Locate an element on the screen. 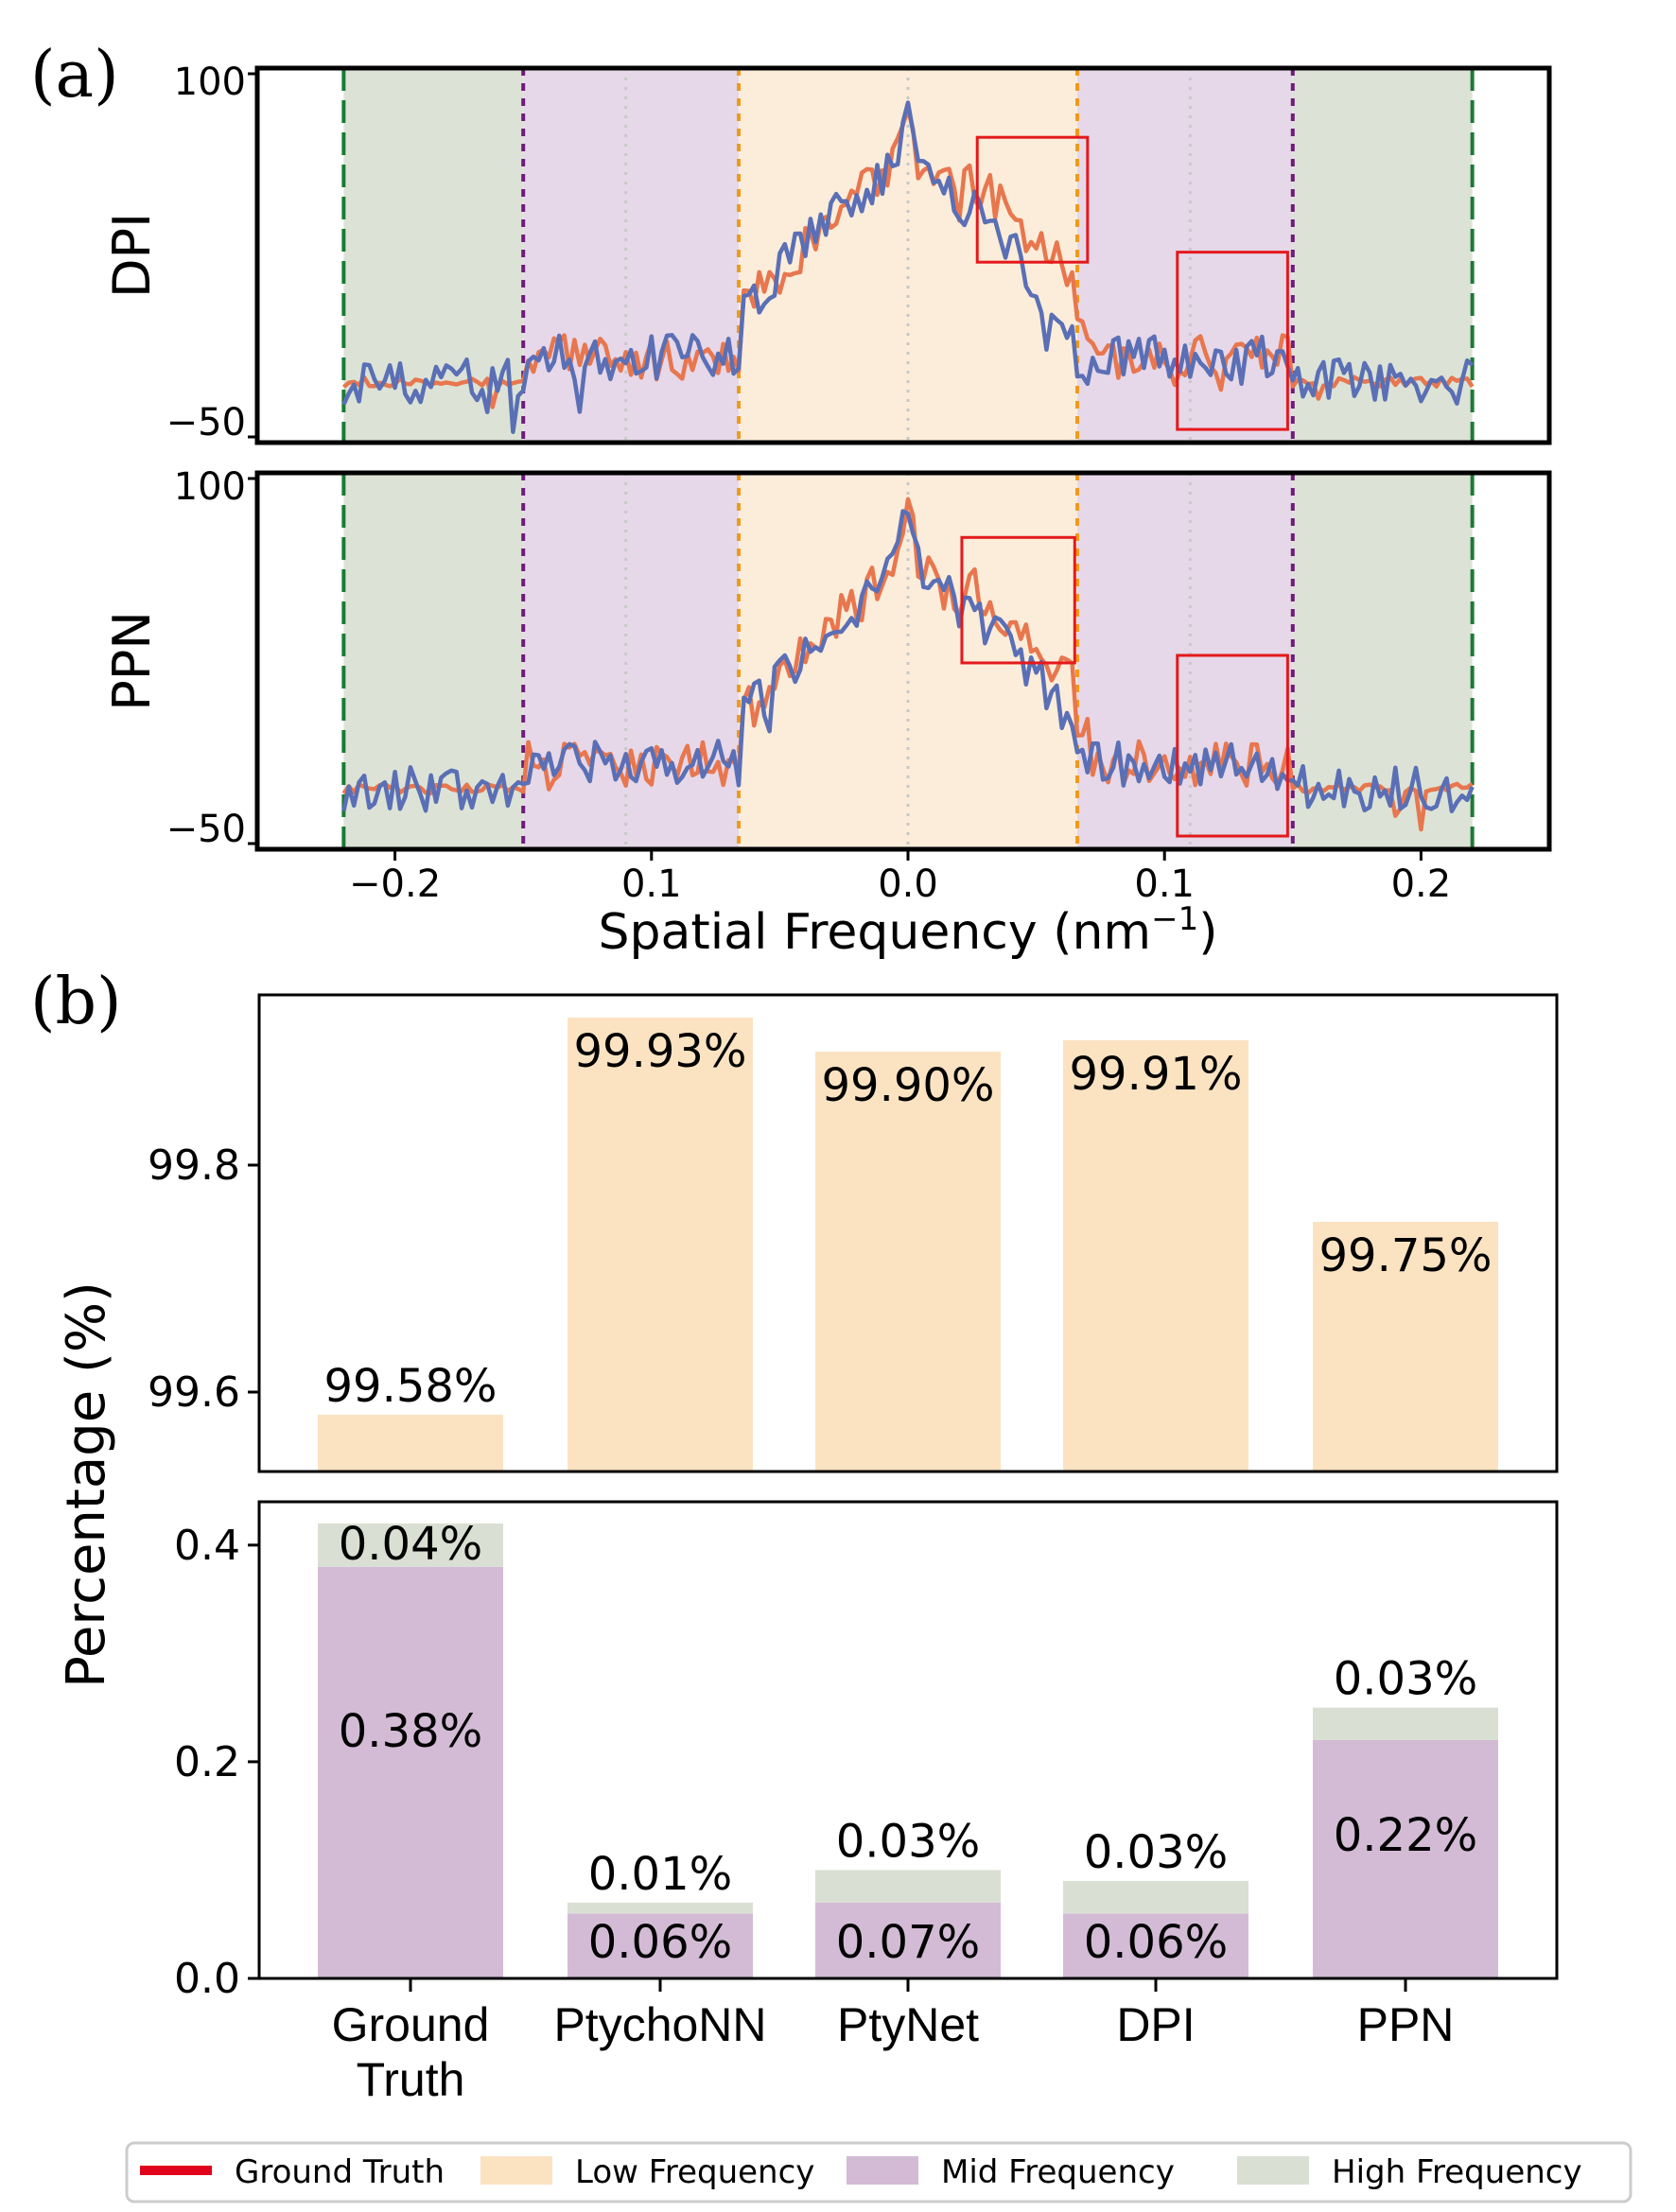  x-tick-label: DPI is located at coordinates (1155, 2024).